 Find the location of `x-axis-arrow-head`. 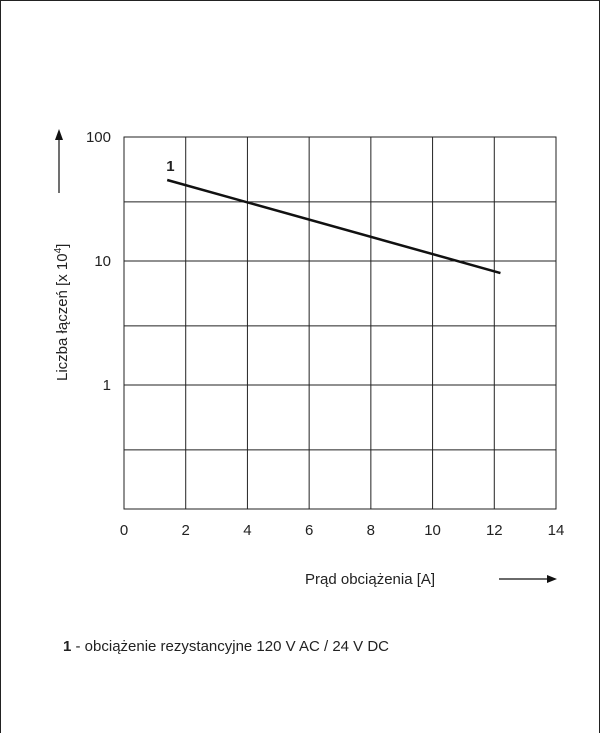

x-axis-arrow-head is located at coordinates (552, 579).